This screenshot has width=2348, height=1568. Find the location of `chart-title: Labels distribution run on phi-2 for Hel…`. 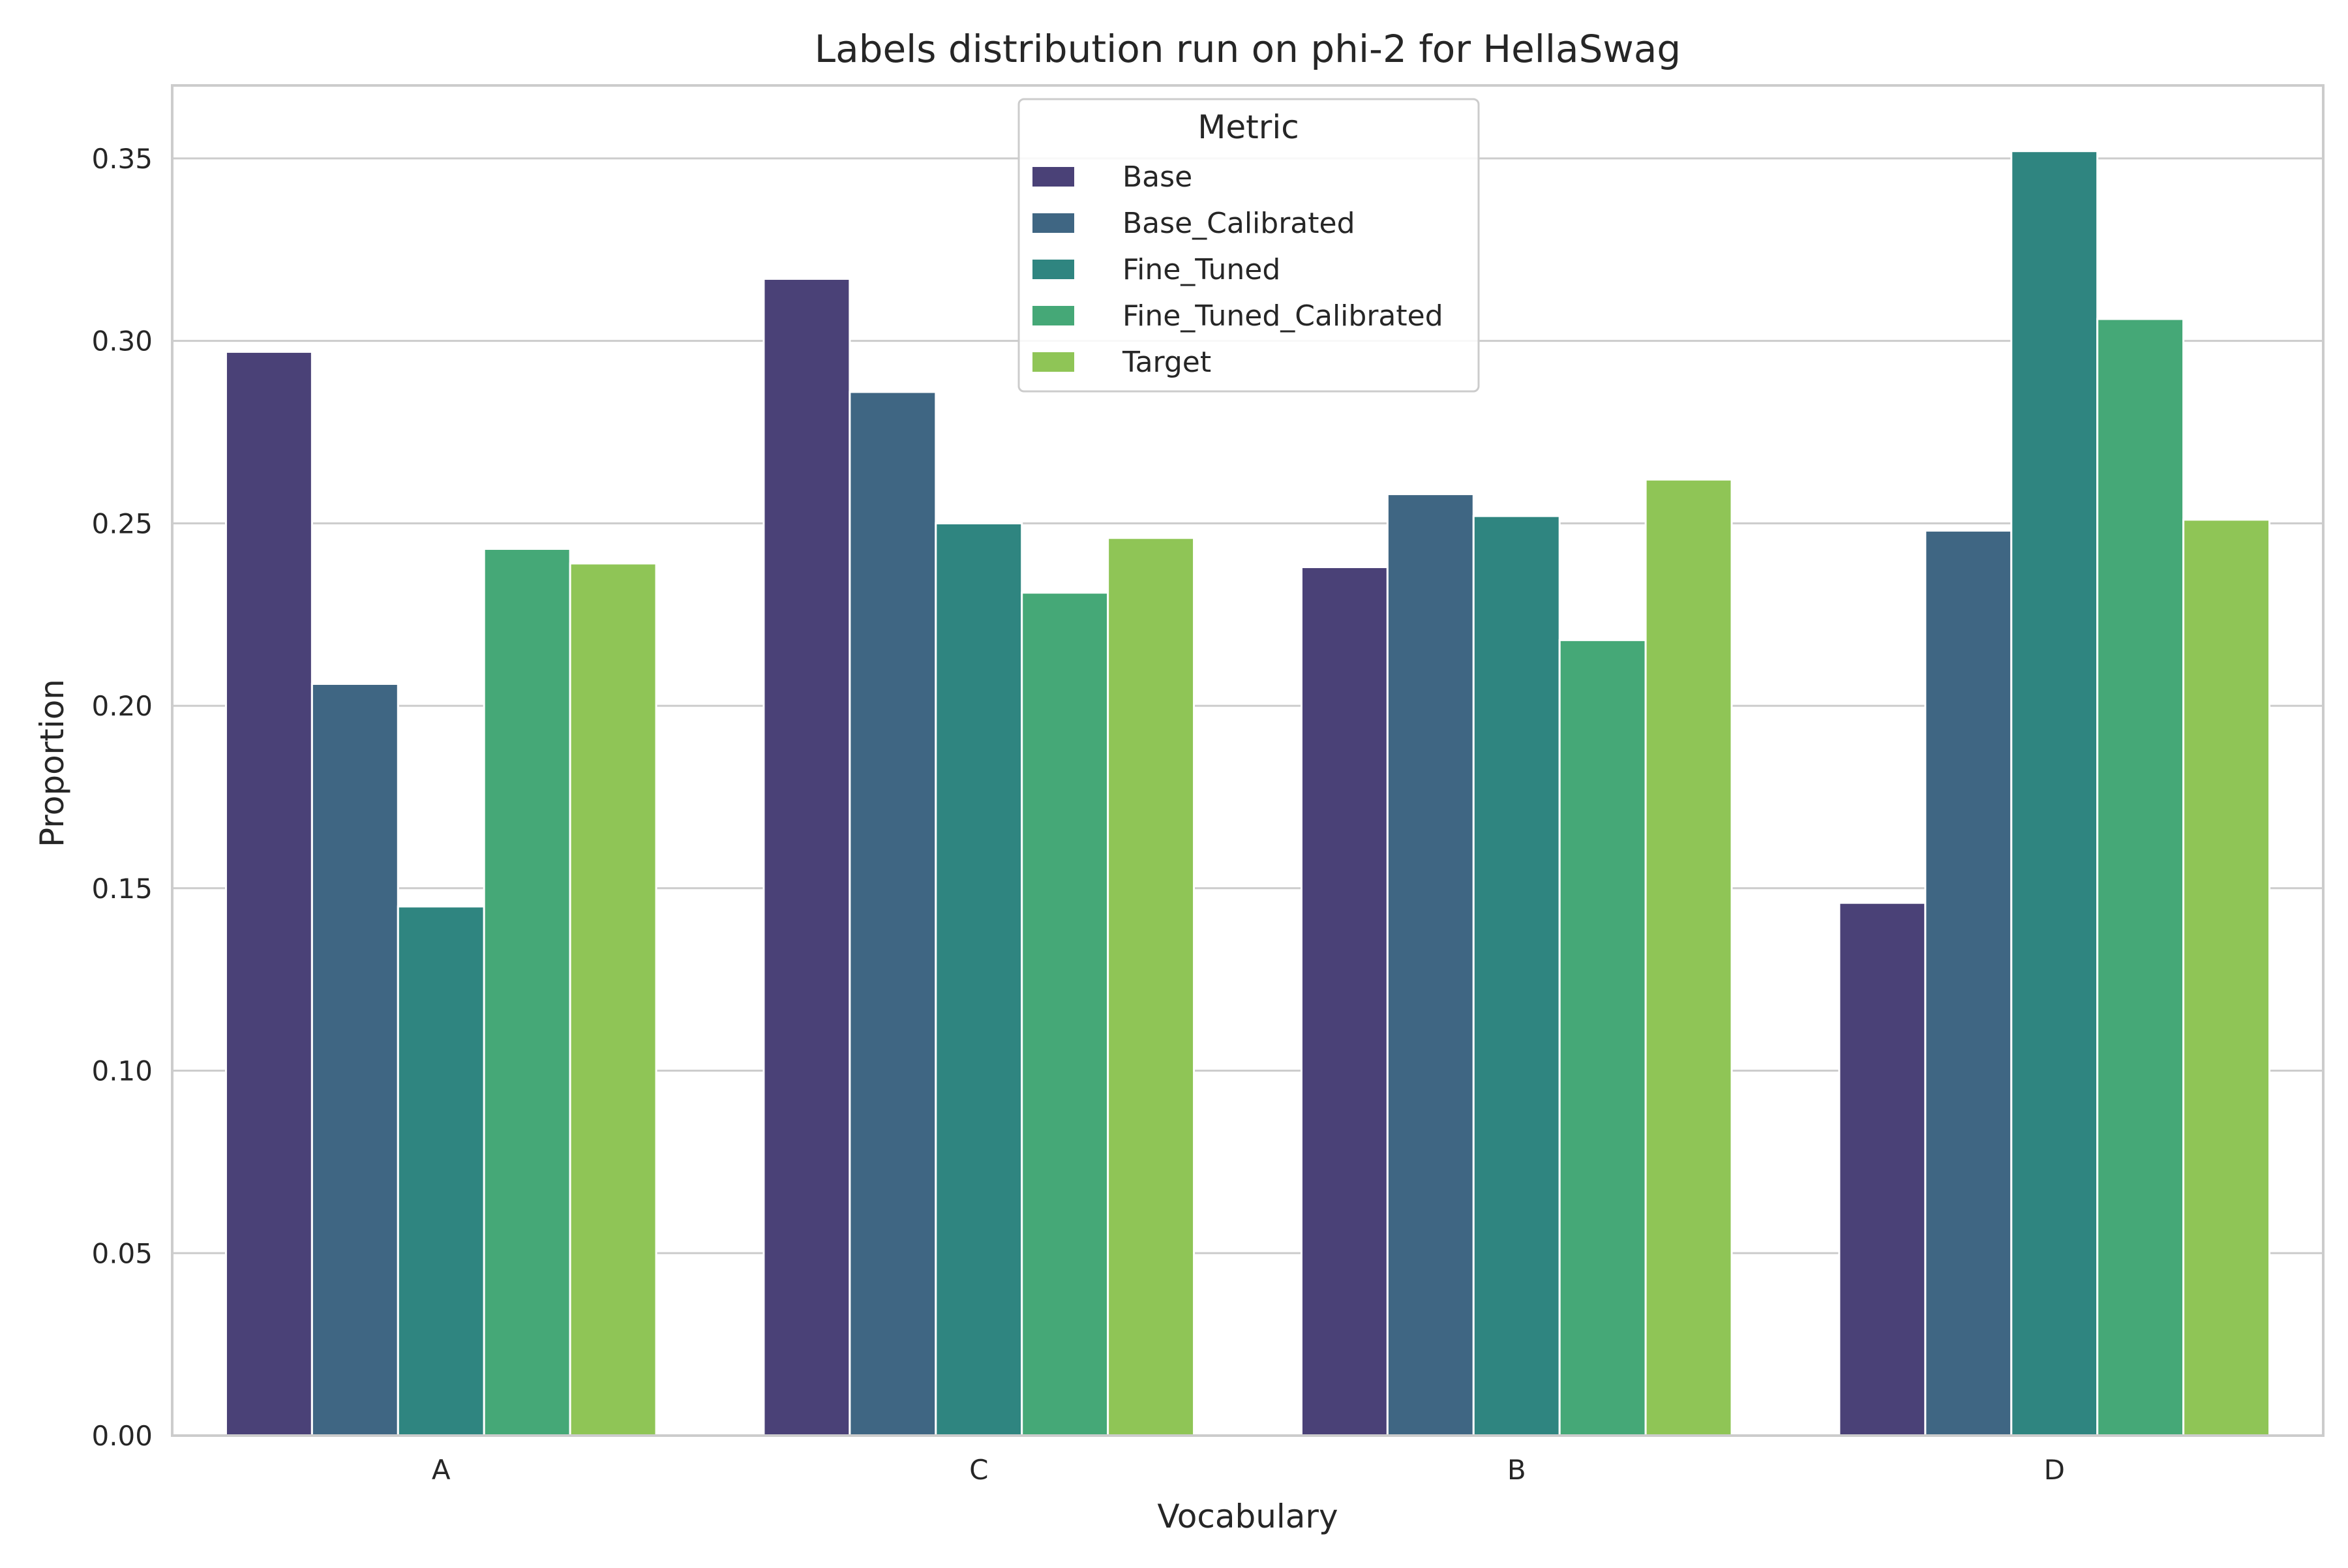

chart-title: Labels distribution run on phi-2 for Hel… is located at coordinates (1248, 49).